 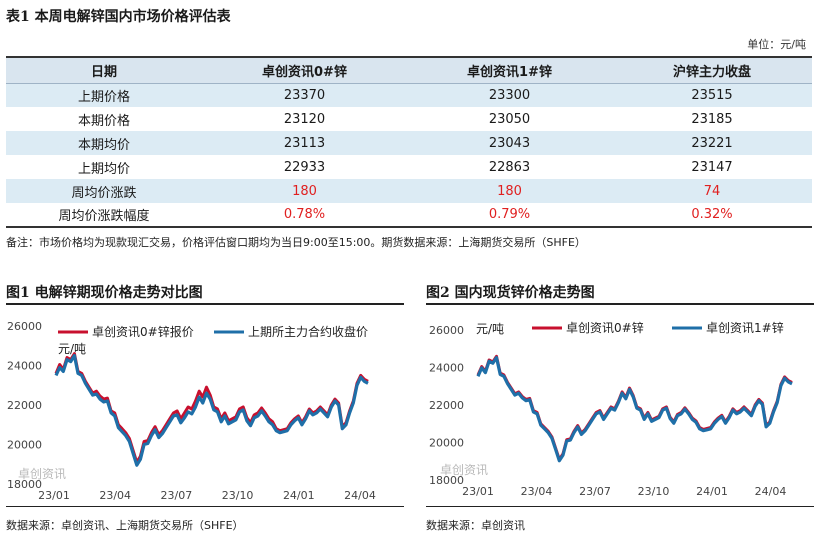 I want to click on table-row: 本期均价 23113 23043 23221, so click(x=409, y=143).